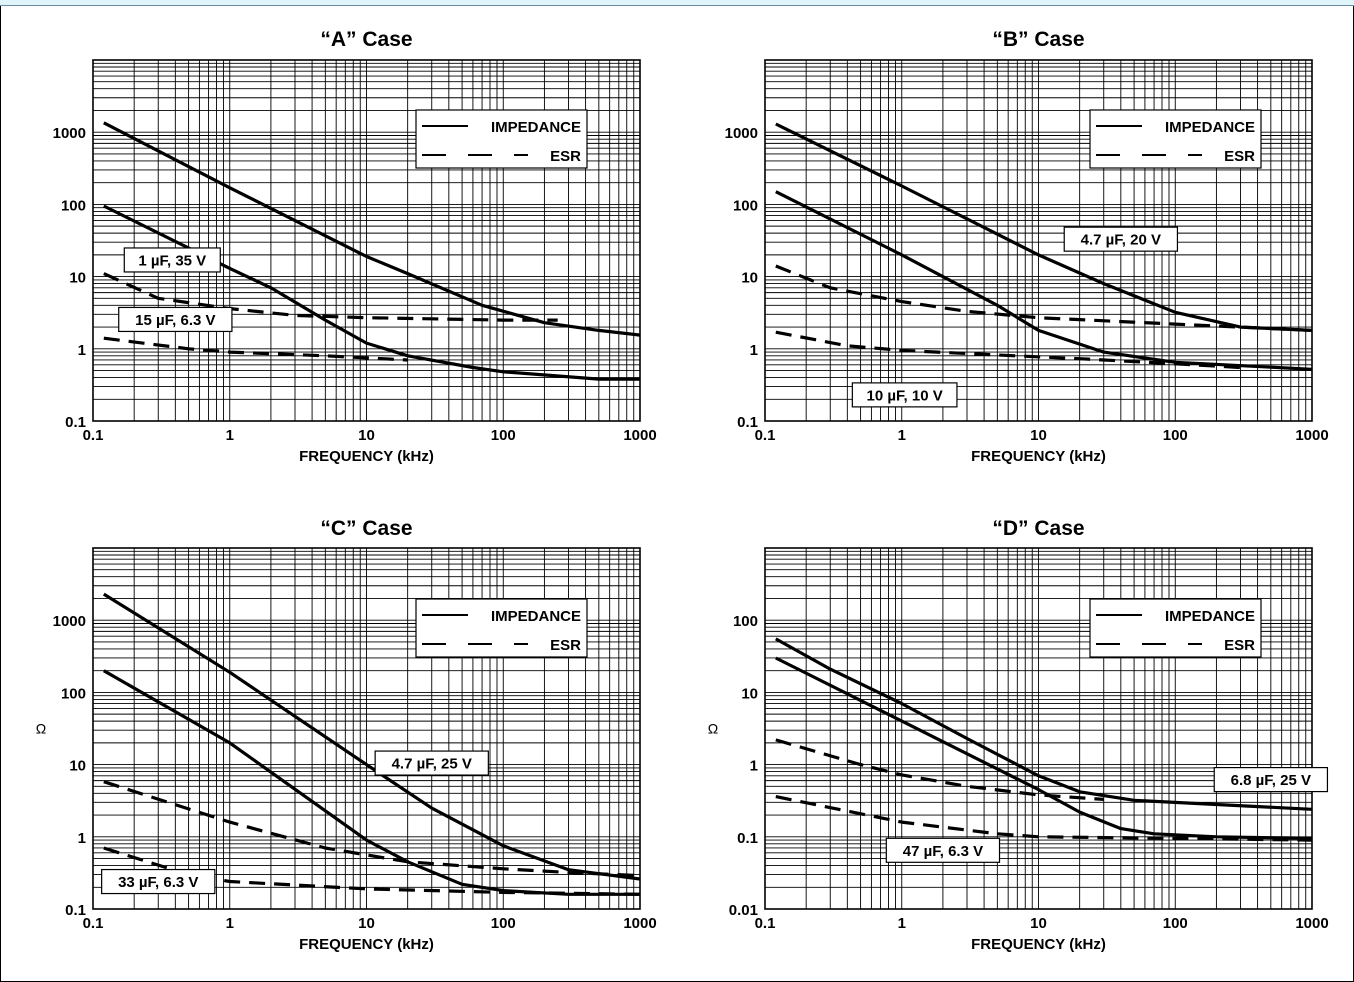 The image size is (1354, 982). What do you see at coordinates (743, 910) in the screenshot?
I see `y-tick-label: 0.01` at bounding box center [743, 910].